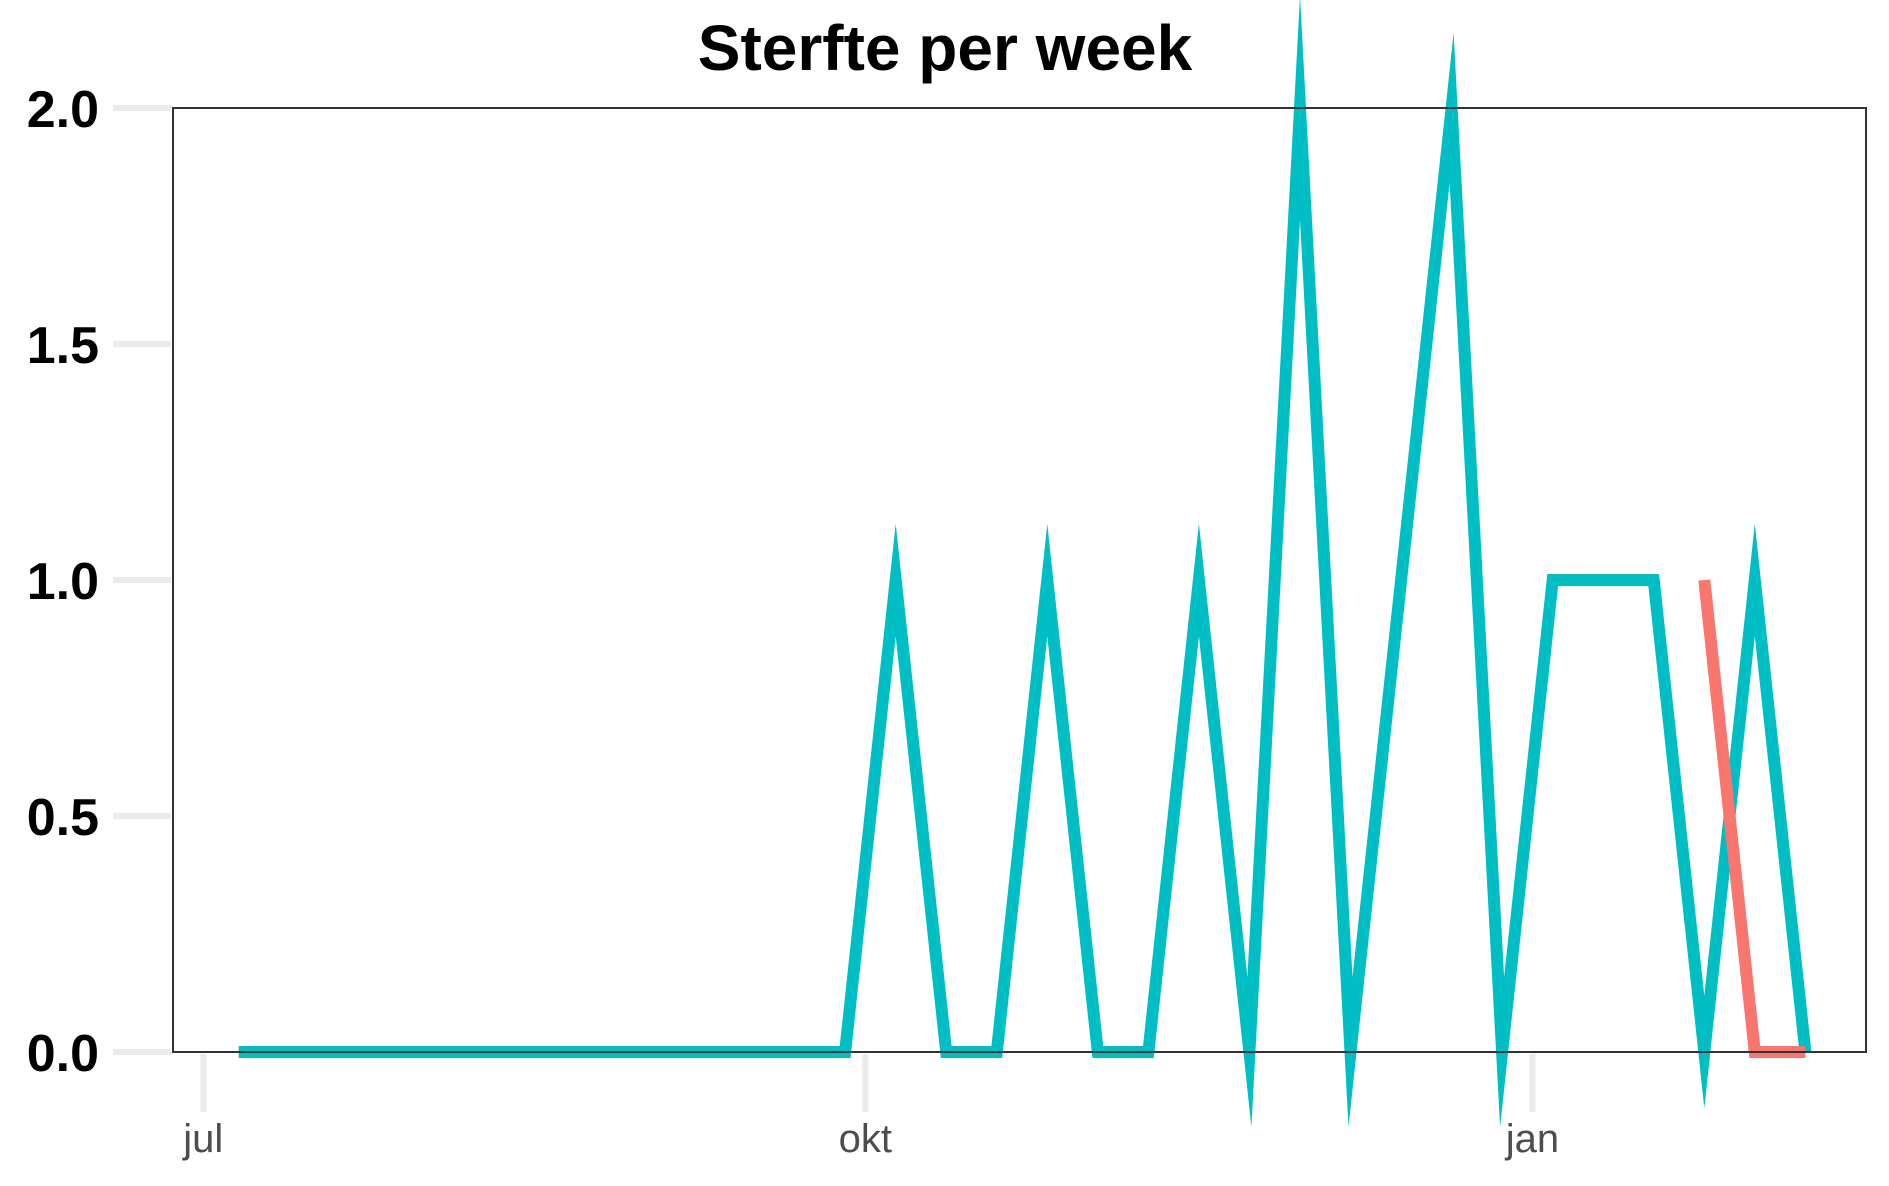 The height and width of the screenshot is (1186, 1889). Describe the element at coordinates (865, 1139) in the screenshot. I see `x-tick-label: okt` at that location.